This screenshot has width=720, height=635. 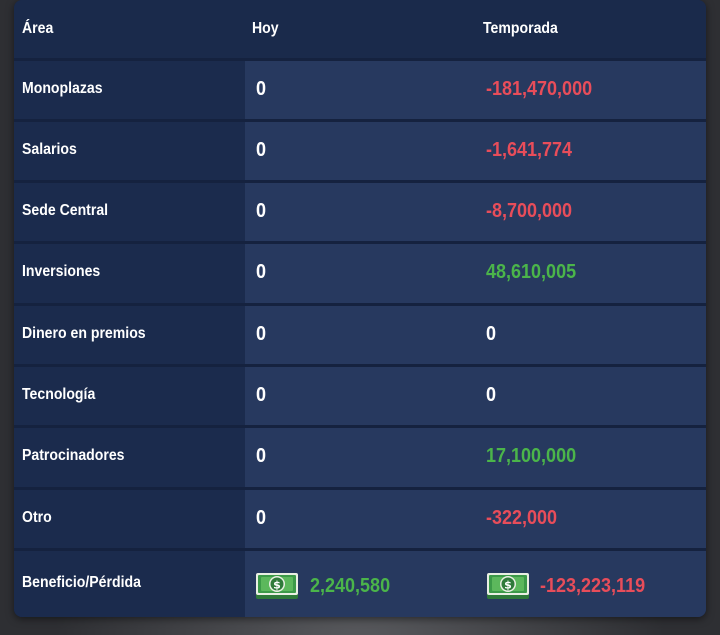 I want to click on total-label: Beneficio/Pérdida, so click(x=81, y=582).